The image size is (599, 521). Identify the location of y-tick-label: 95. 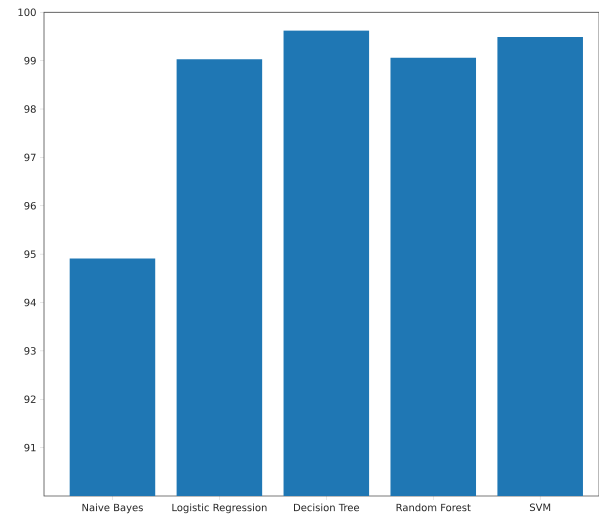
(30, 254).